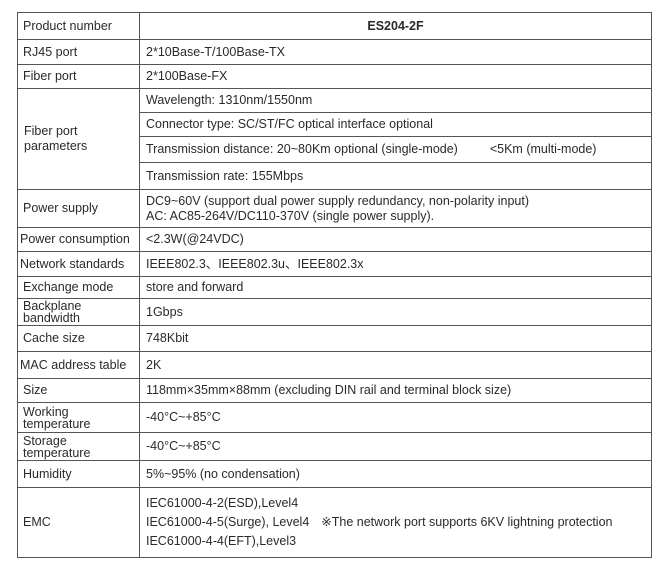  Describe the element at coordinates (78, 139) in the screenshot. I see `label-fiber-params: Fiber port parameters` at that location.